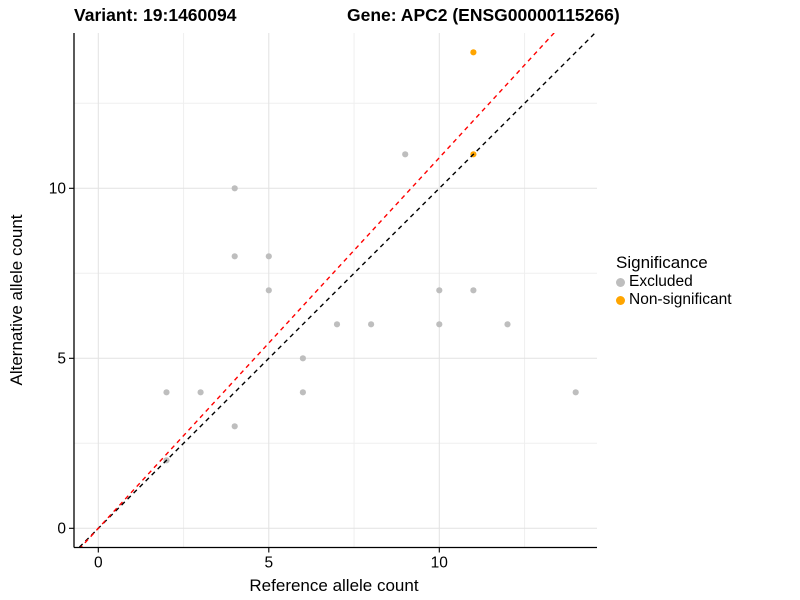  What do you see at coordinates (58, 189) in the screenshot?
I see `y-tick-label-10: 10` at bounding box center [58, 189].